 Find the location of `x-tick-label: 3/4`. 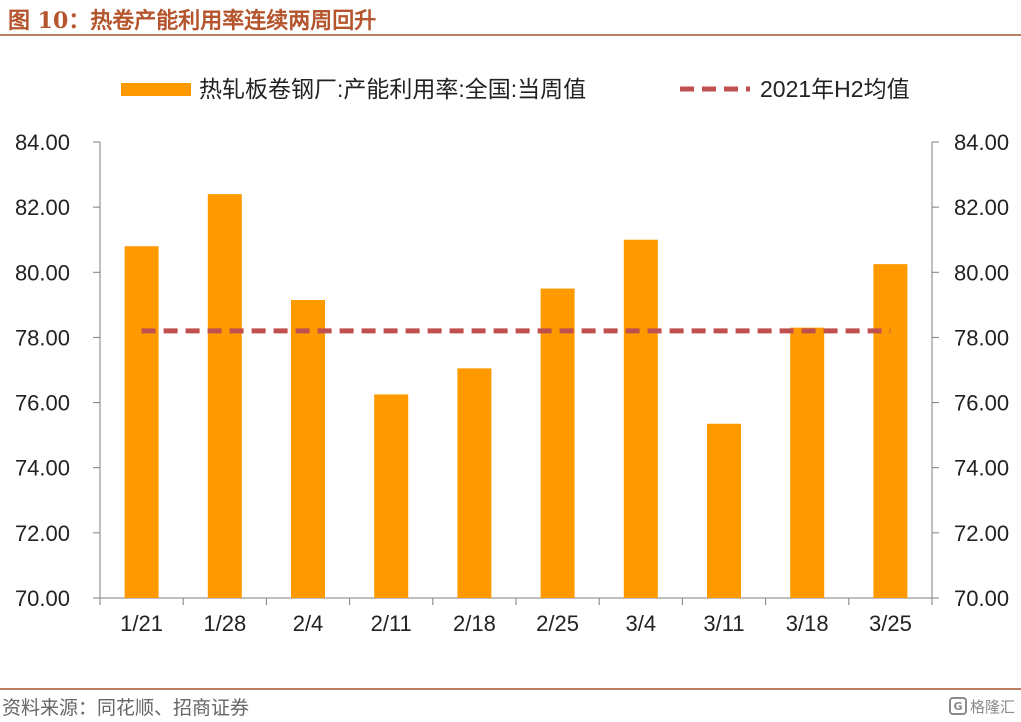

x-tick-label: 3/4 is located at coordinates (641, 623).